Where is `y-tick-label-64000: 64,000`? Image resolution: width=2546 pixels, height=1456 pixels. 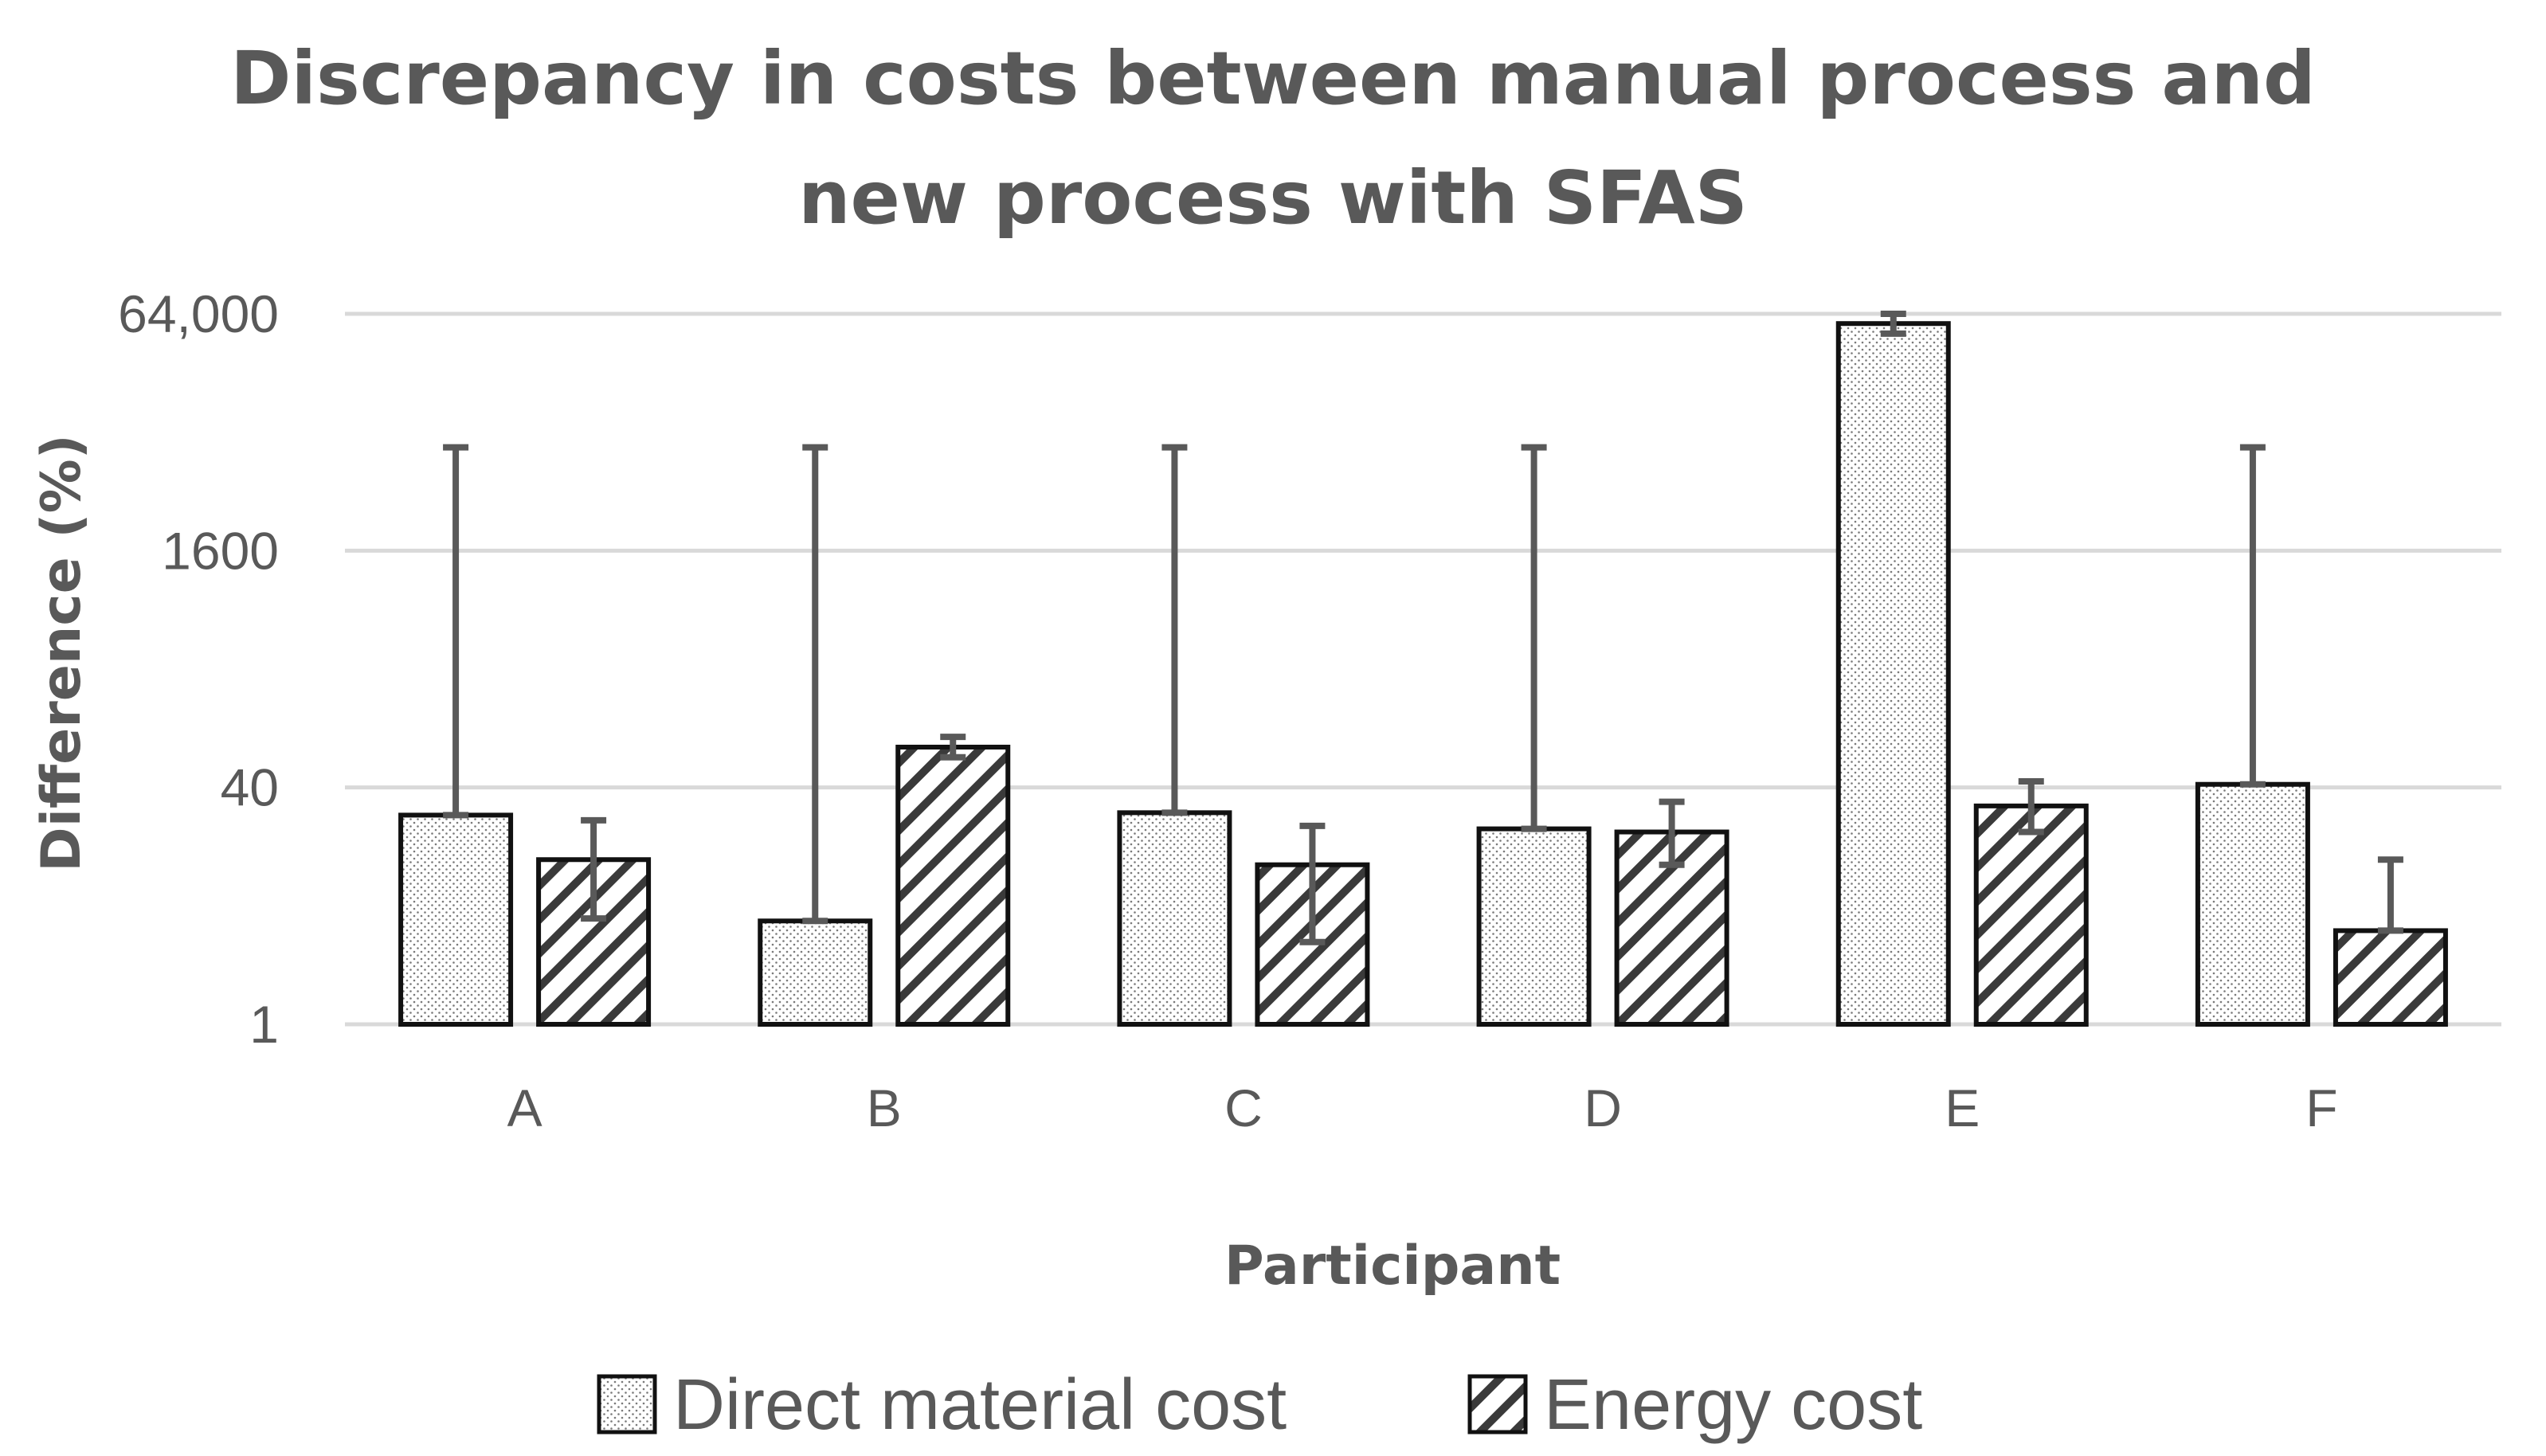 y-tick-label-64000: 64,000 is located at coordinates (198, 313).